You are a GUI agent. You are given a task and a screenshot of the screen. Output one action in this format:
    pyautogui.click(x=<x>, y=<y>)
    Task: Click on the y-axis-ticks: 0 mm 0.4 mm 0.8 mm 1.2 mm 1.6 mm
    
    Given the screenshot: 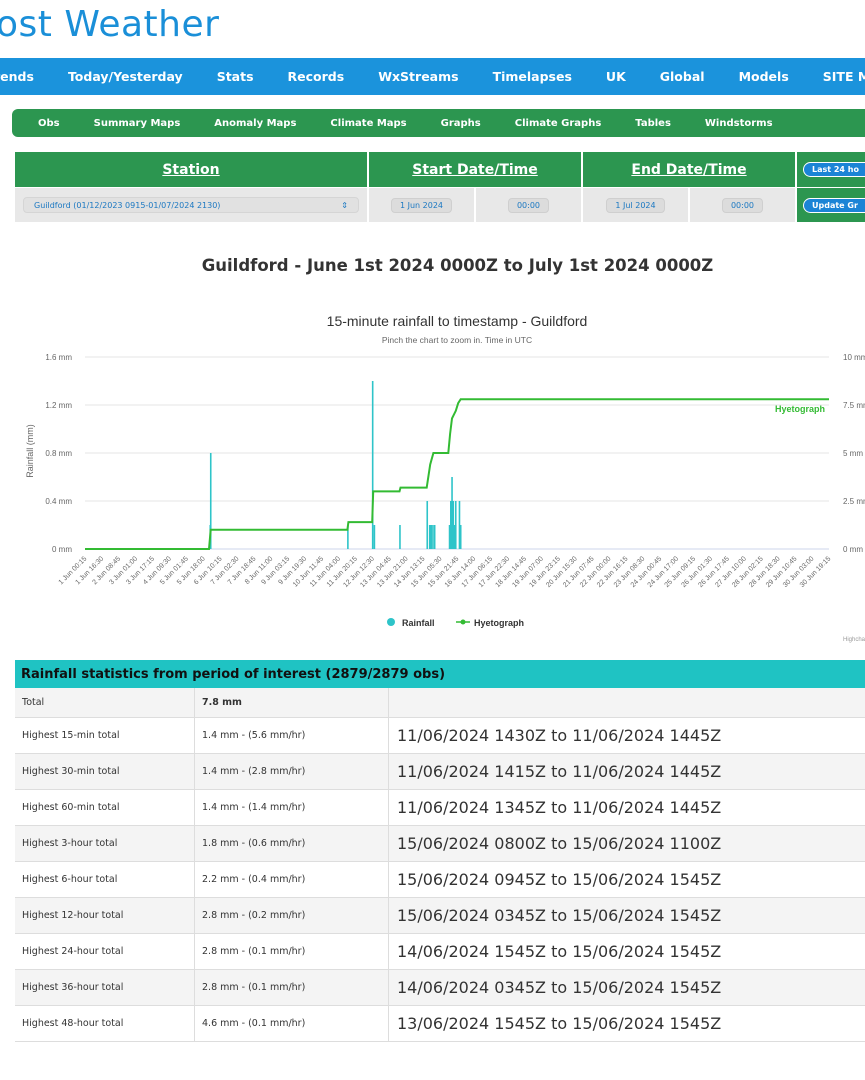 What is the action you would take?
    pyautogui.click(x=58, y=453)
    